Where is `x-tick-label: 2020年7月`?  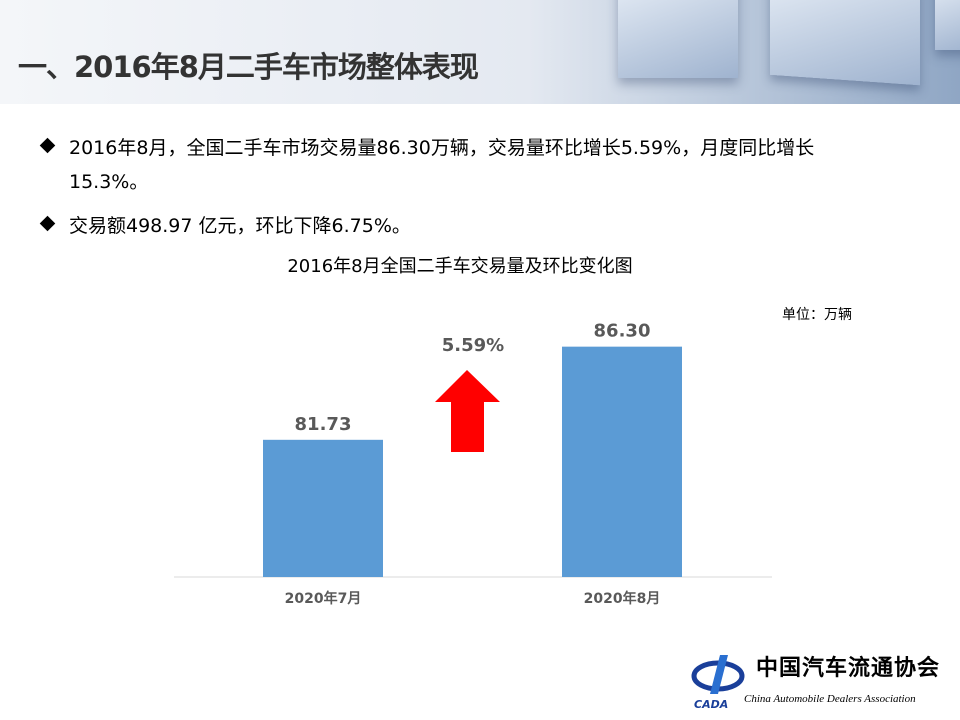
x-tick-label: 2020年7月 is located at coordinates (323, 598).